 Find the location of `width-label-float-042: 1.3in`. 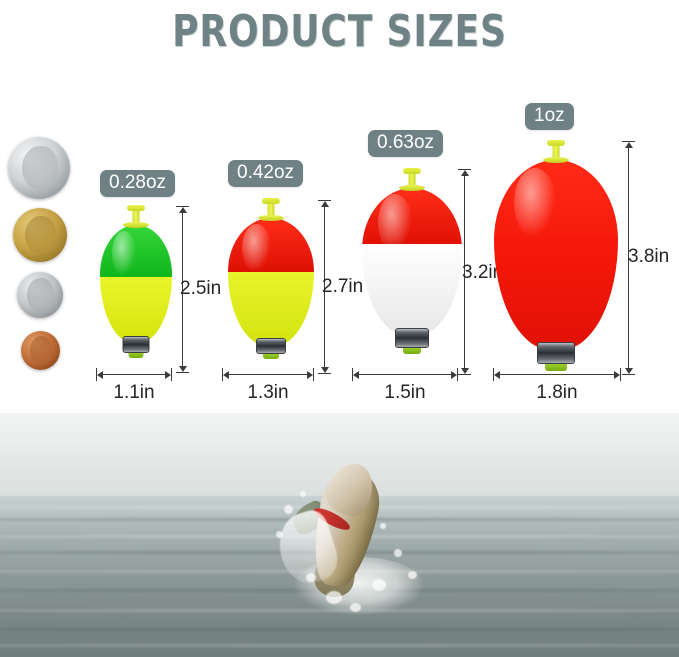

width-label-float-042: 1.3in is located at coordinates (268, 392).